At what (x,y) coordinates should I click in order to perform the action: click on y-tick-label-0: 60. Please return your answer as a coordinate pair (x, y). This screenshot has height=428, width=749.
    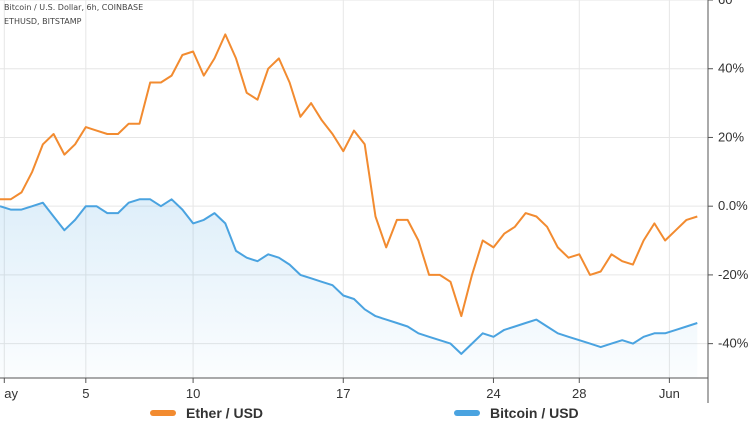
    Looking at the image, I should click on (725, 3).